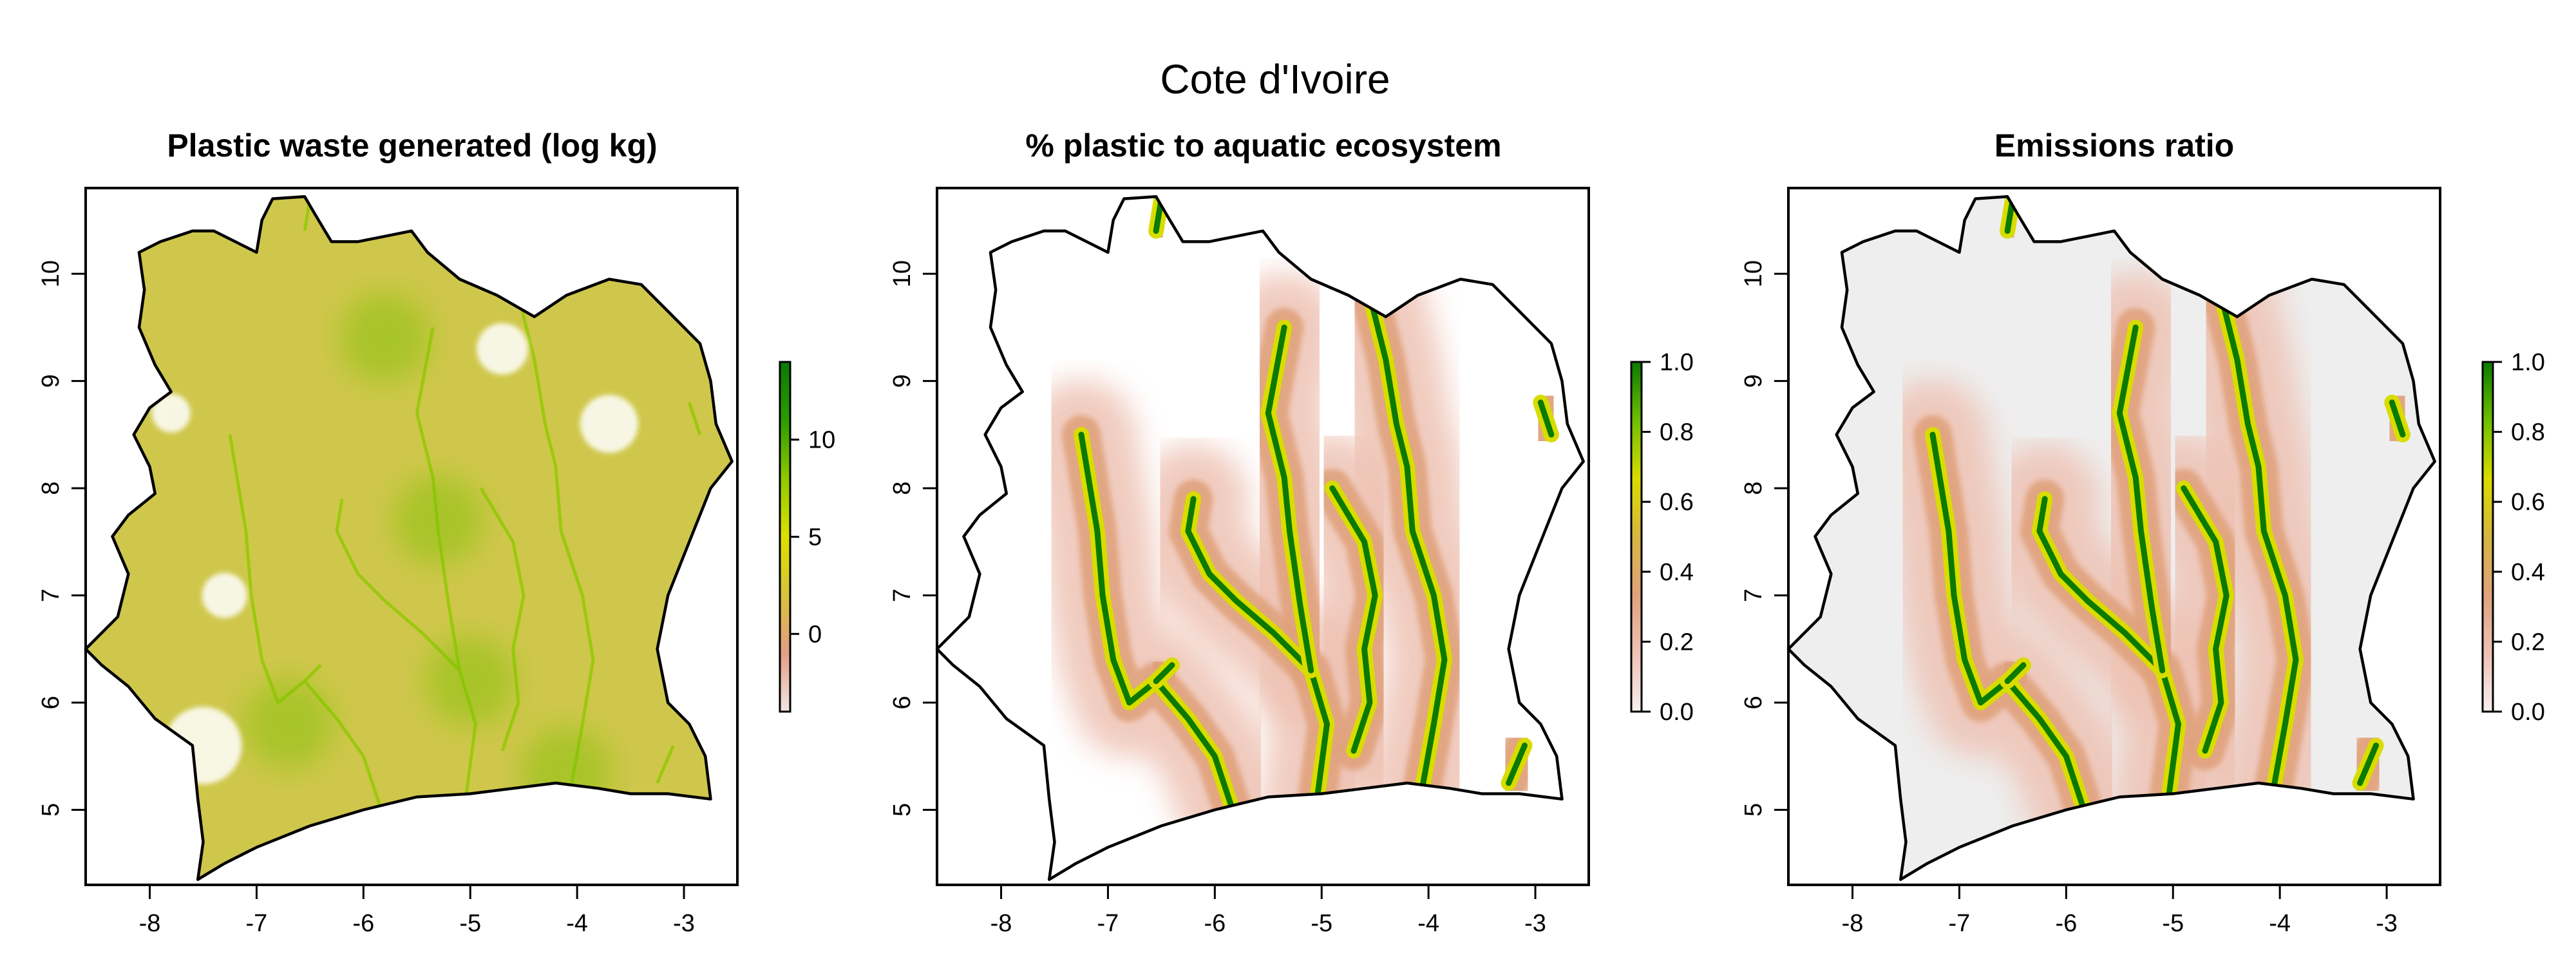 The image size is (2576, 966). Describe the element at coordinates (807, 537) in the screenshot. I see `colorbar: 0 5 10` at that location.